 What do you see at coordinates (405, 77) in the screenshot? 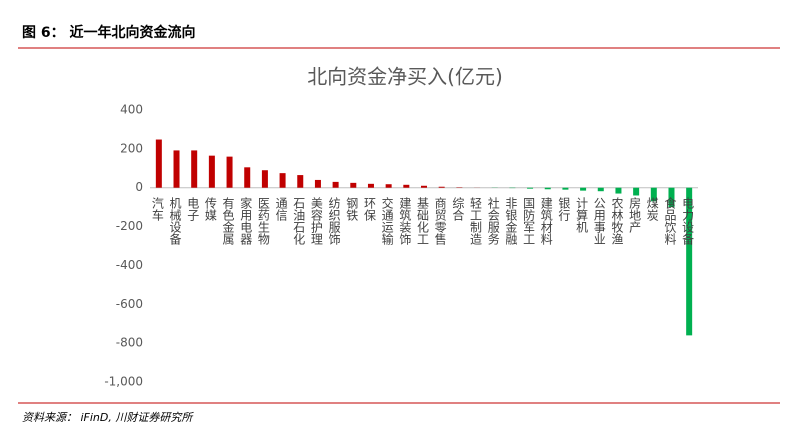
I see `chart-title: 北向资金净买入(亿元)` at bounding box center [405, 77].